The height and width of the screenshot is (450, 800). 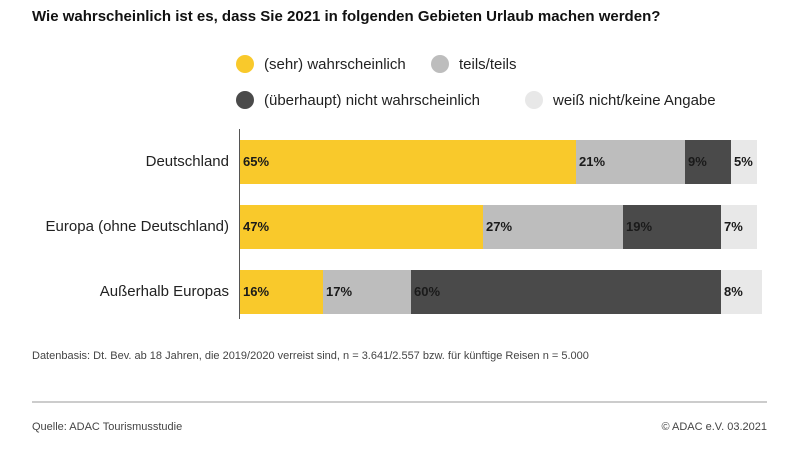 What do you see at coordinates (733, 291) in the screenshot?
I see `bar-value-label: 8%` at bounding box center [733, 291].